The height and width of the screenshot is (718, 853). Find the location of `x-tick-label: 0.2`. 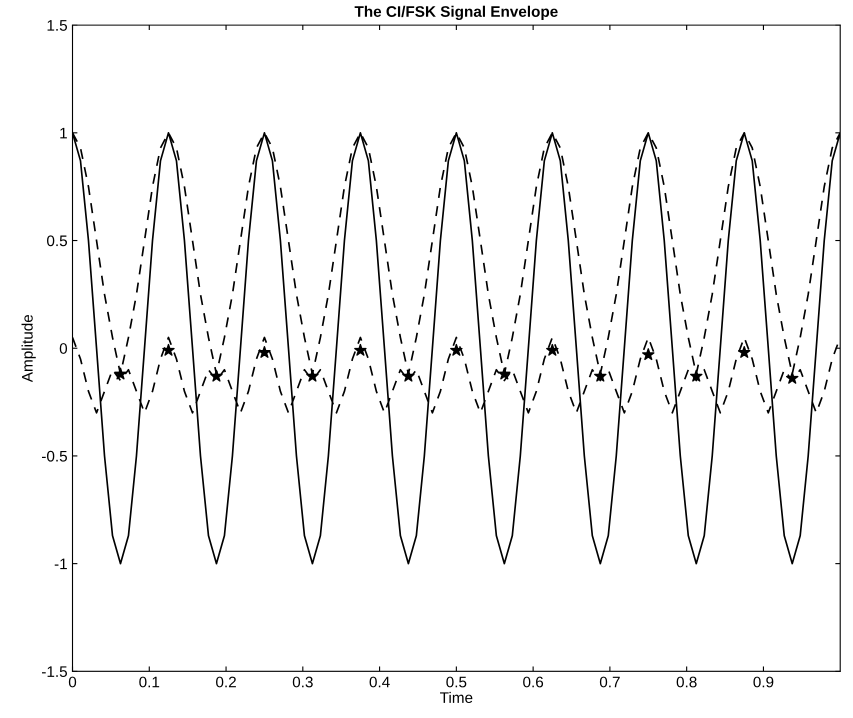

x-tick-label: 0.2 is located at coordinates (226, 682).